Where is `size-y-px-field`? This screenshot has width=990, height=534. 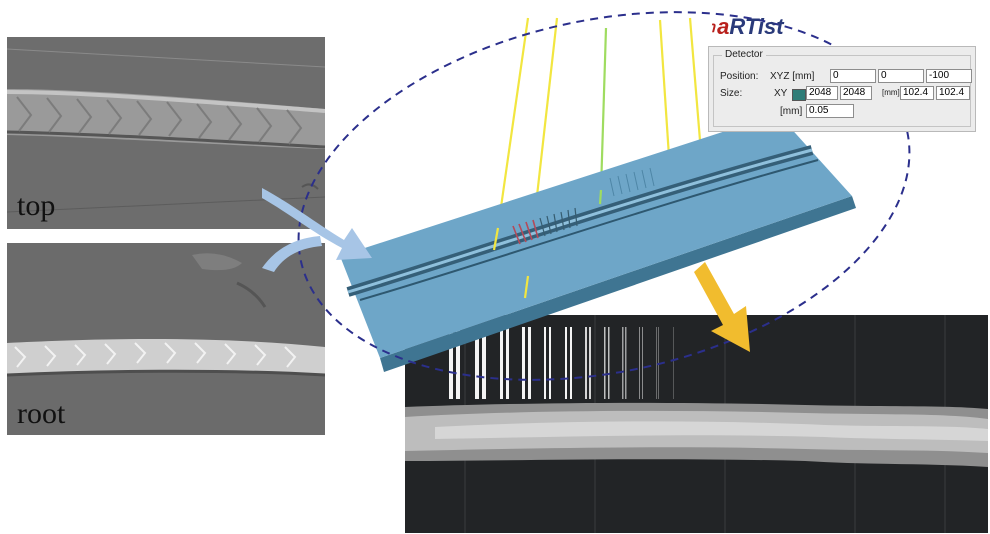 size-y-px-field is located at coordinates (856, 93).